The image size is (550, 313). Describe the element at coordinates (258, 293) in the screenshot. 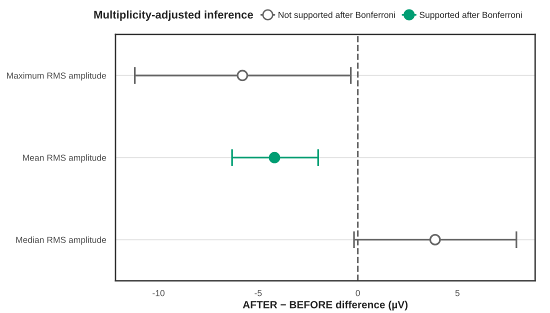

I see `x-tick-label: -5` at that location.